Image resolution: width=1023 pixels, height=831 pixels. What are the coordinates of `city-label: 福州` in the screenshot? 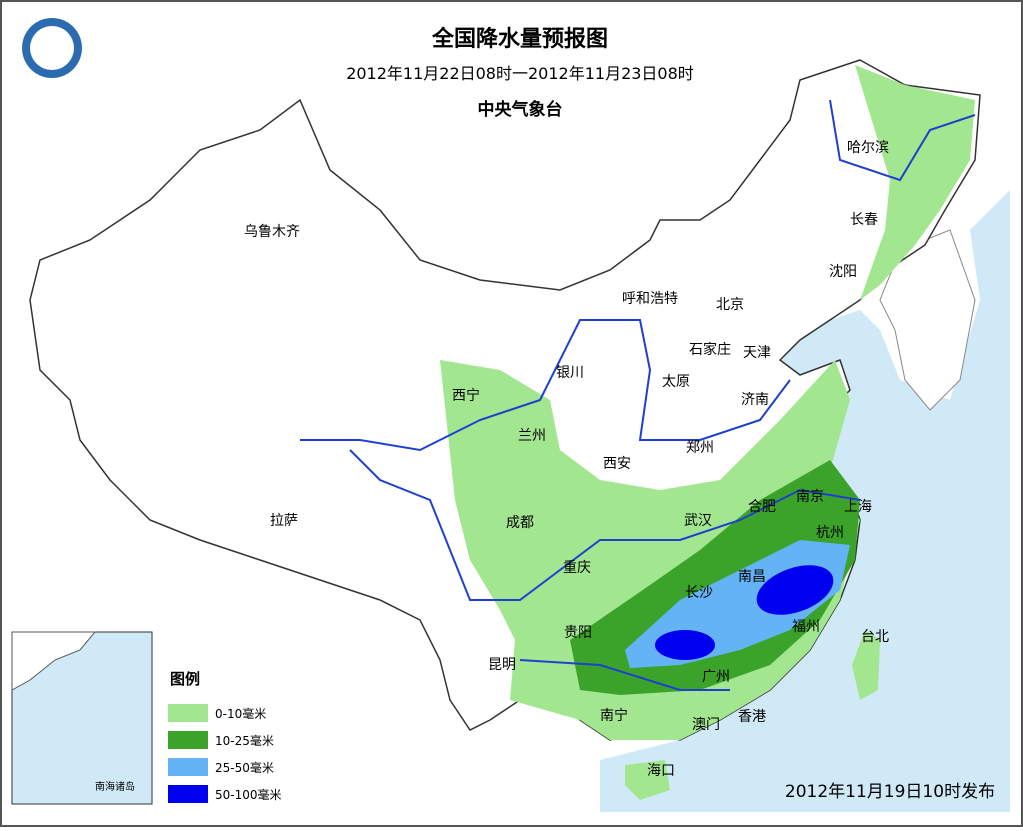 It's located at (806, 627).